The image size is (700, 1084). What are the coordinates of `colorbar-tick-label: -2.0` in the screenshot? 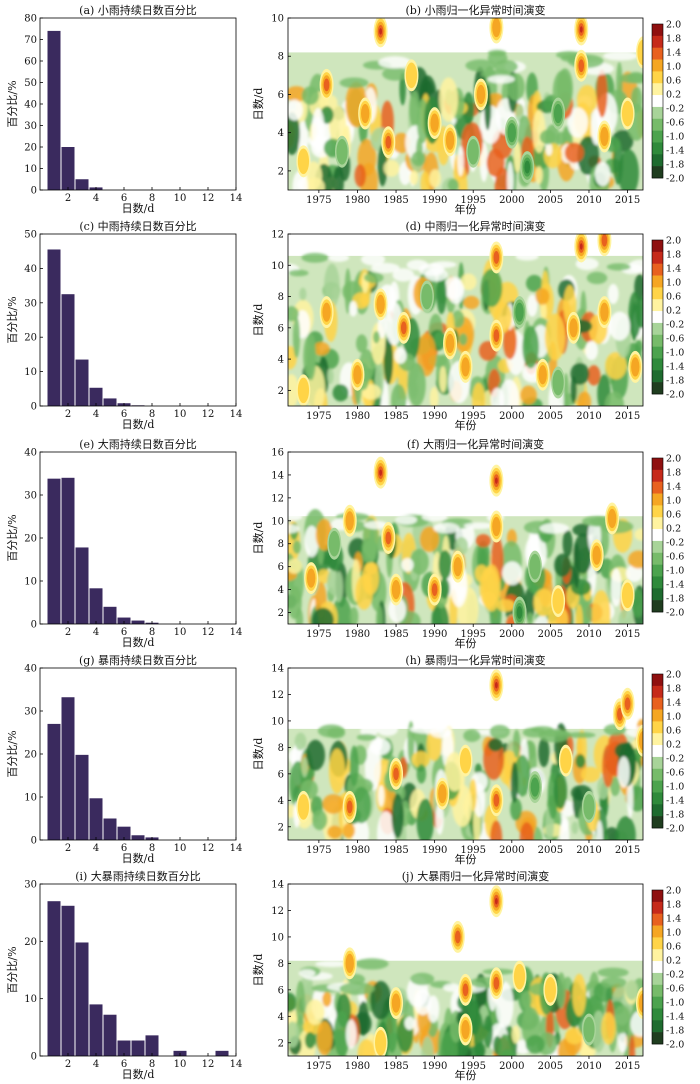 It's located at (675, 613).